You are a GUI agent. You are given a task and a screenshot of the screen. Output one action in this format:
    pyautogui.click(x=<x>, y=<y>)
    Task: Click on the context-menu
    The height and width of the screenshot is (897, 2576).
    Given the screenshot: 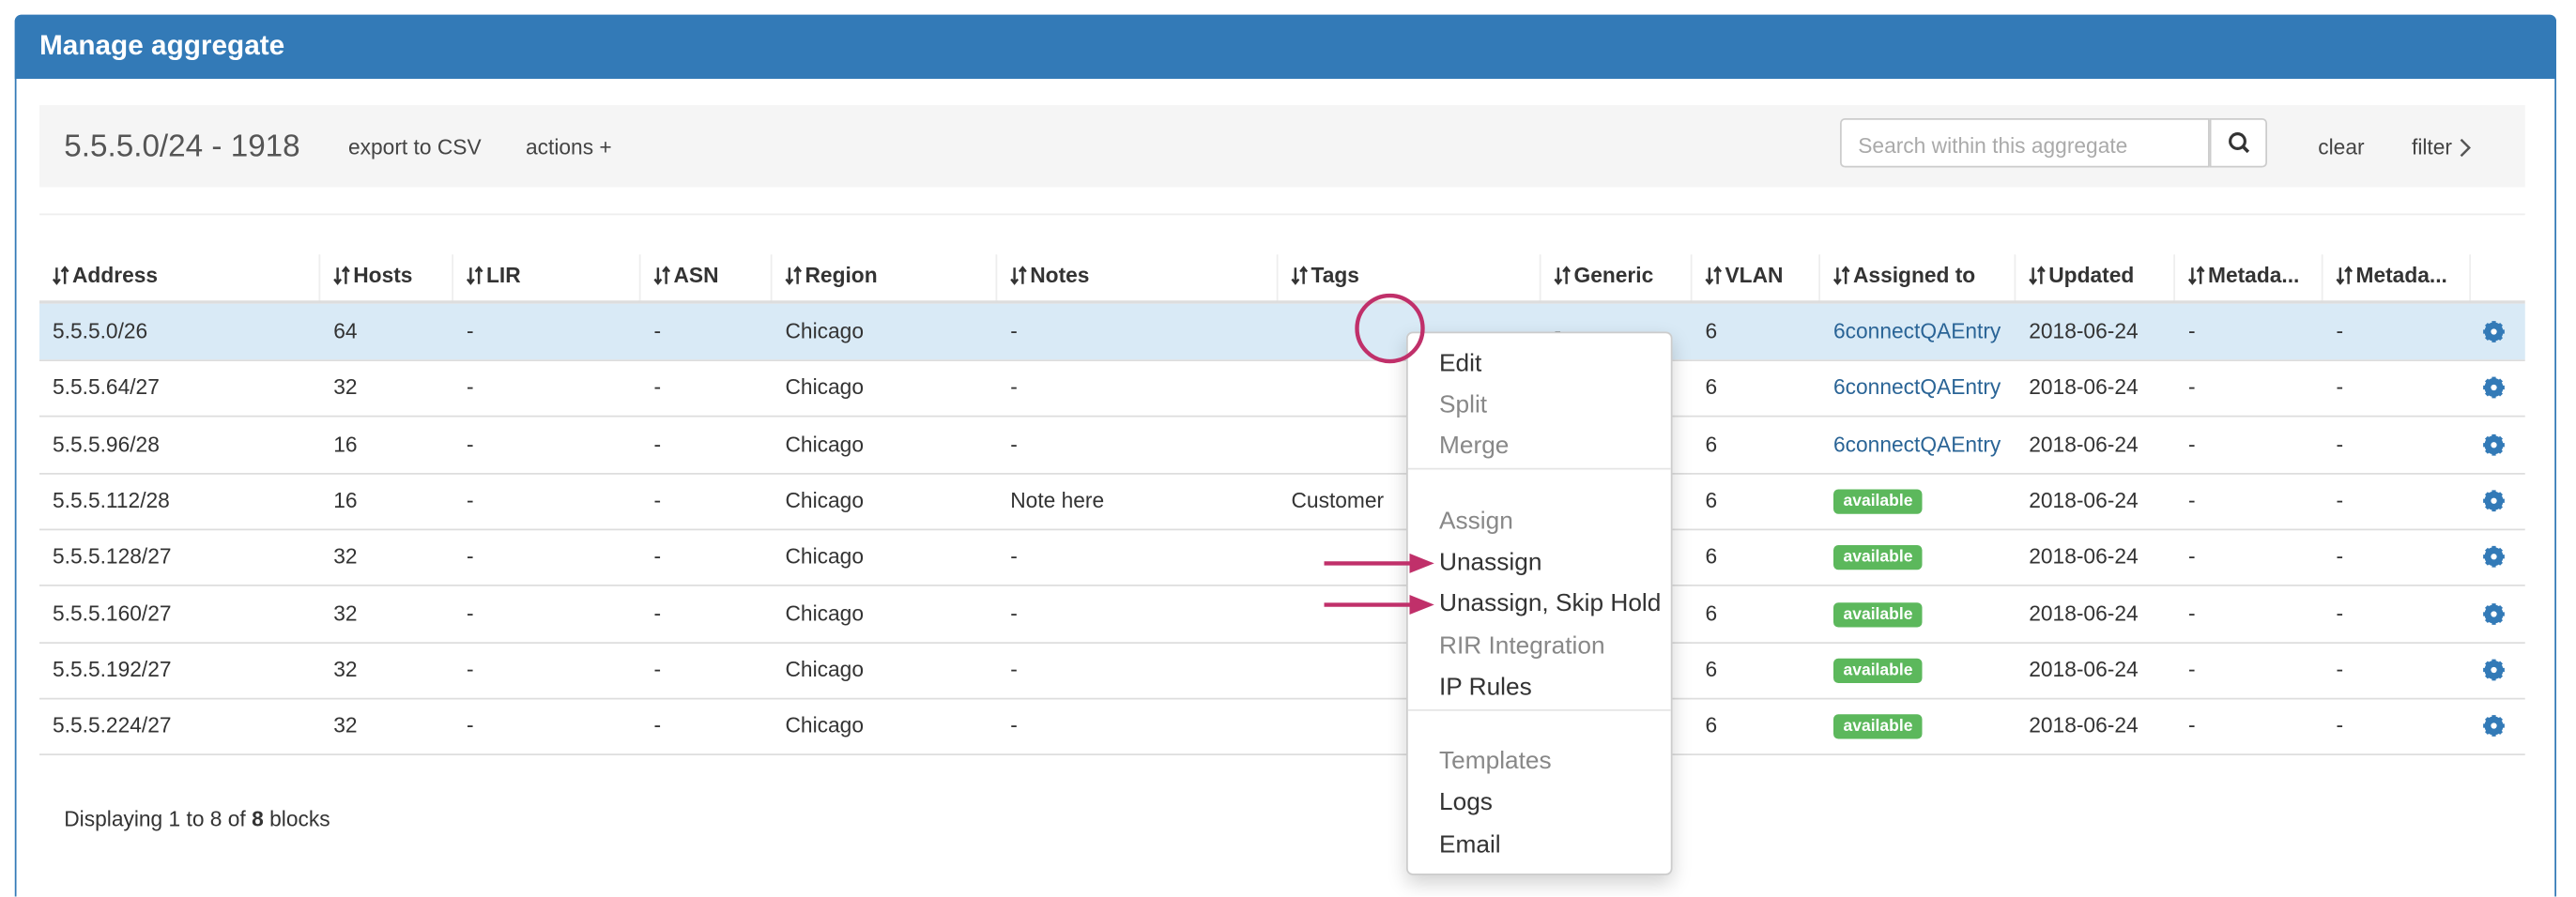 What is the action you would take?
    pyautogui.click(x=1539, y=603)
    